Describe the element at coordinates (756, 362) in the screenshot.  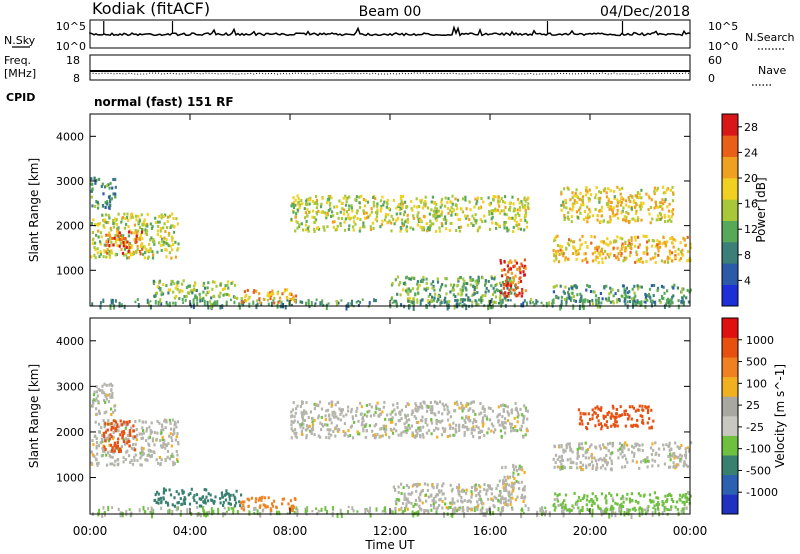
I see `colorbar-tick-label: 500` at that location.